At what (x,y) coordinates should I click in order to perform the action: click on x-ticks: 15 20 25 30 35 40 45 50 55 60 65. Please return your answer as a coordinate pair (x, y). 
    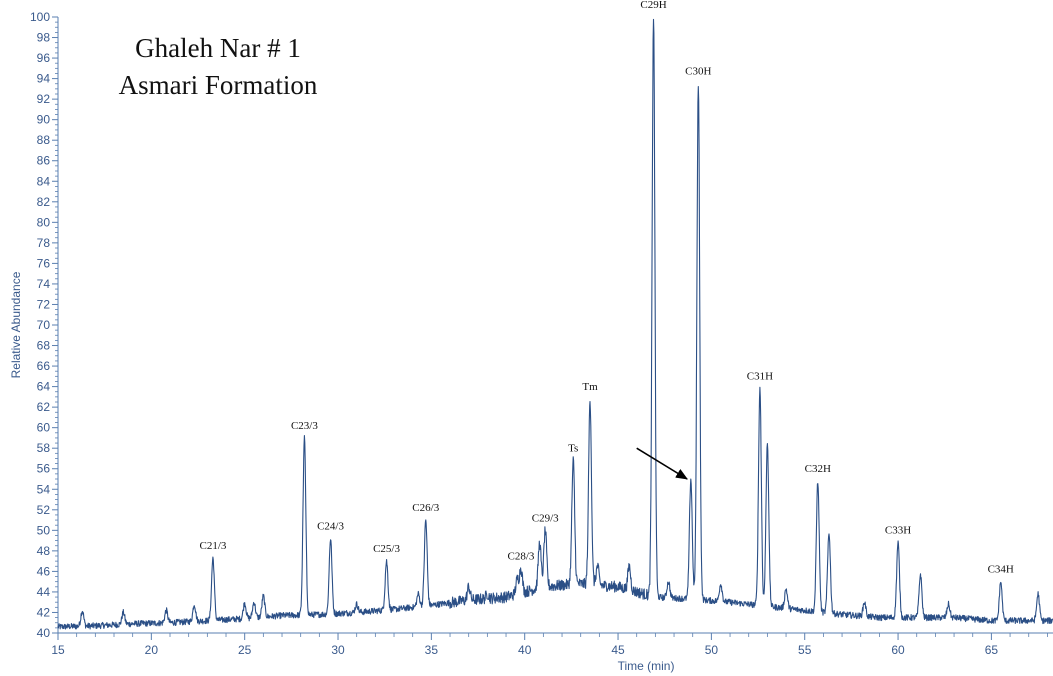
    Looking at the image, I should click on (549, 645).